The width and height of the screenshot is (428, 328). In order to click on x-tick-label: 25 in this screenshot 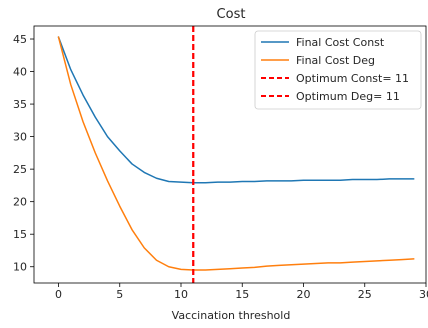, I will do `click(365, 294)`.